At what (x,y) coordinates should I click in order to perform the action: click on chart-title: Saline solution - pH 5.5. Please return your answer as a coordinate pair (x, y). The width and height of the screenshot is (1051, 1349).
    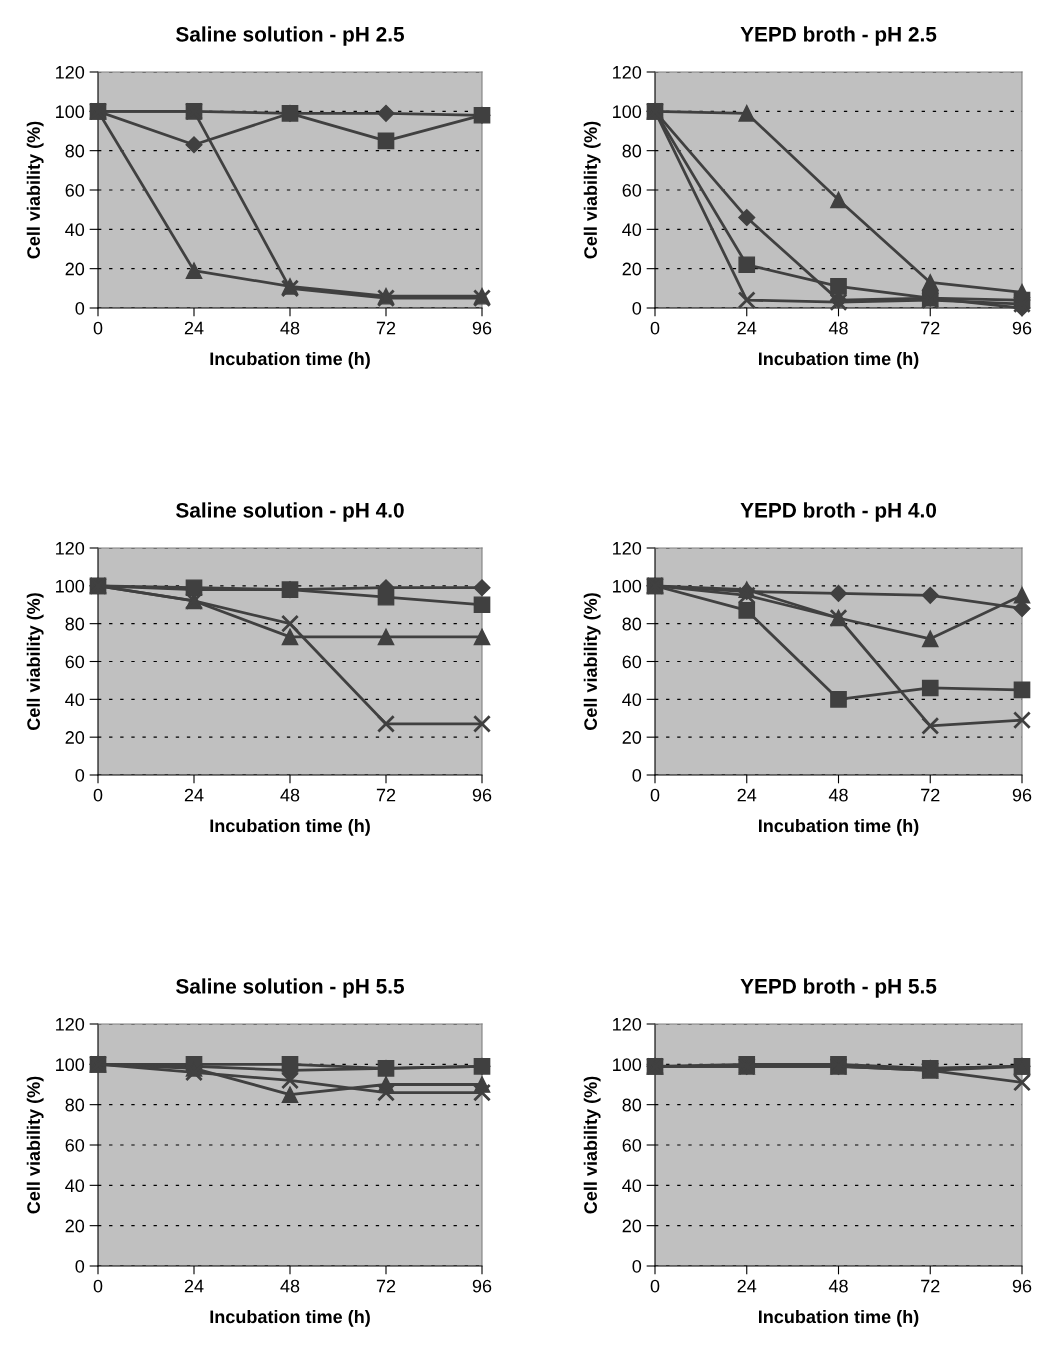
    Looking at the image, I should click on (290, 988).